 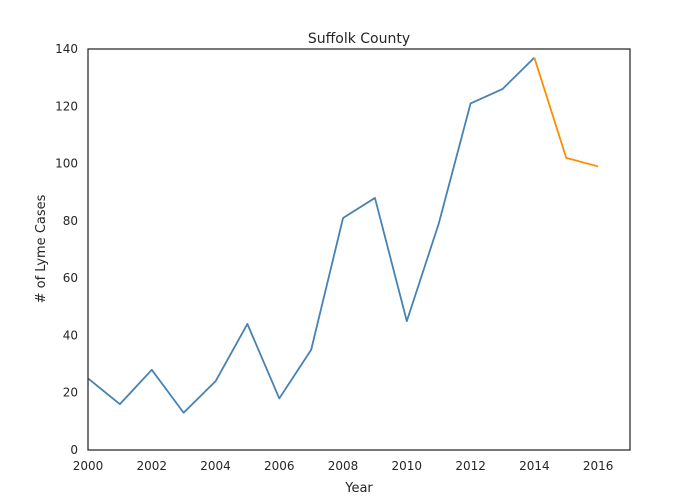 What do you see at coordinates (151, 466) in the screenshot?
I see `x-tick-label: 2002` at bounding box center [151, 466].